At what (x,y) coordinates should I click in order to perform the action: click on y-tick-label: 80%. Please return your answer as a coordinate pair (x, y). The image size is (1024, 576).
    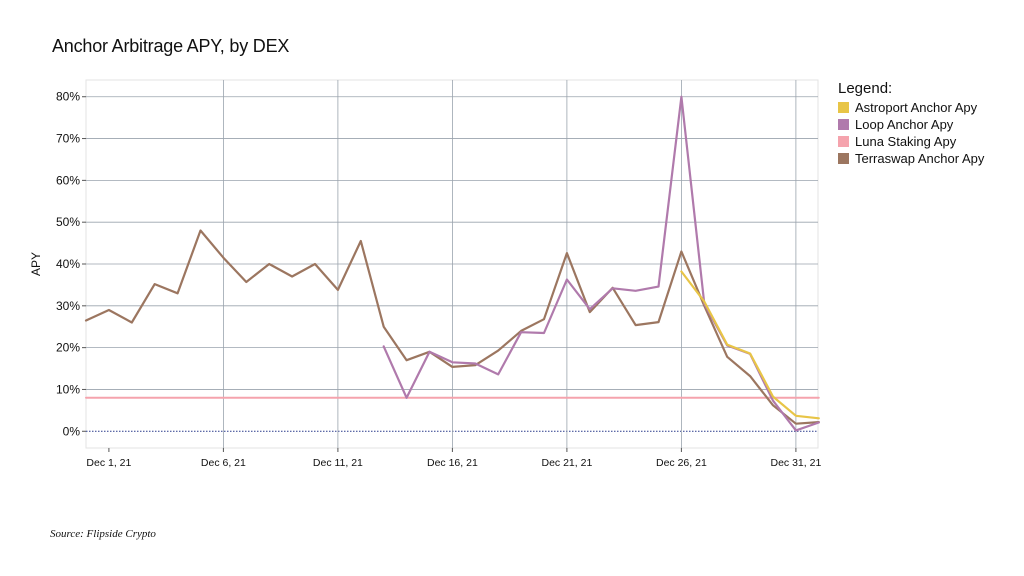
    Looking at the image, I should click on (68, 97).